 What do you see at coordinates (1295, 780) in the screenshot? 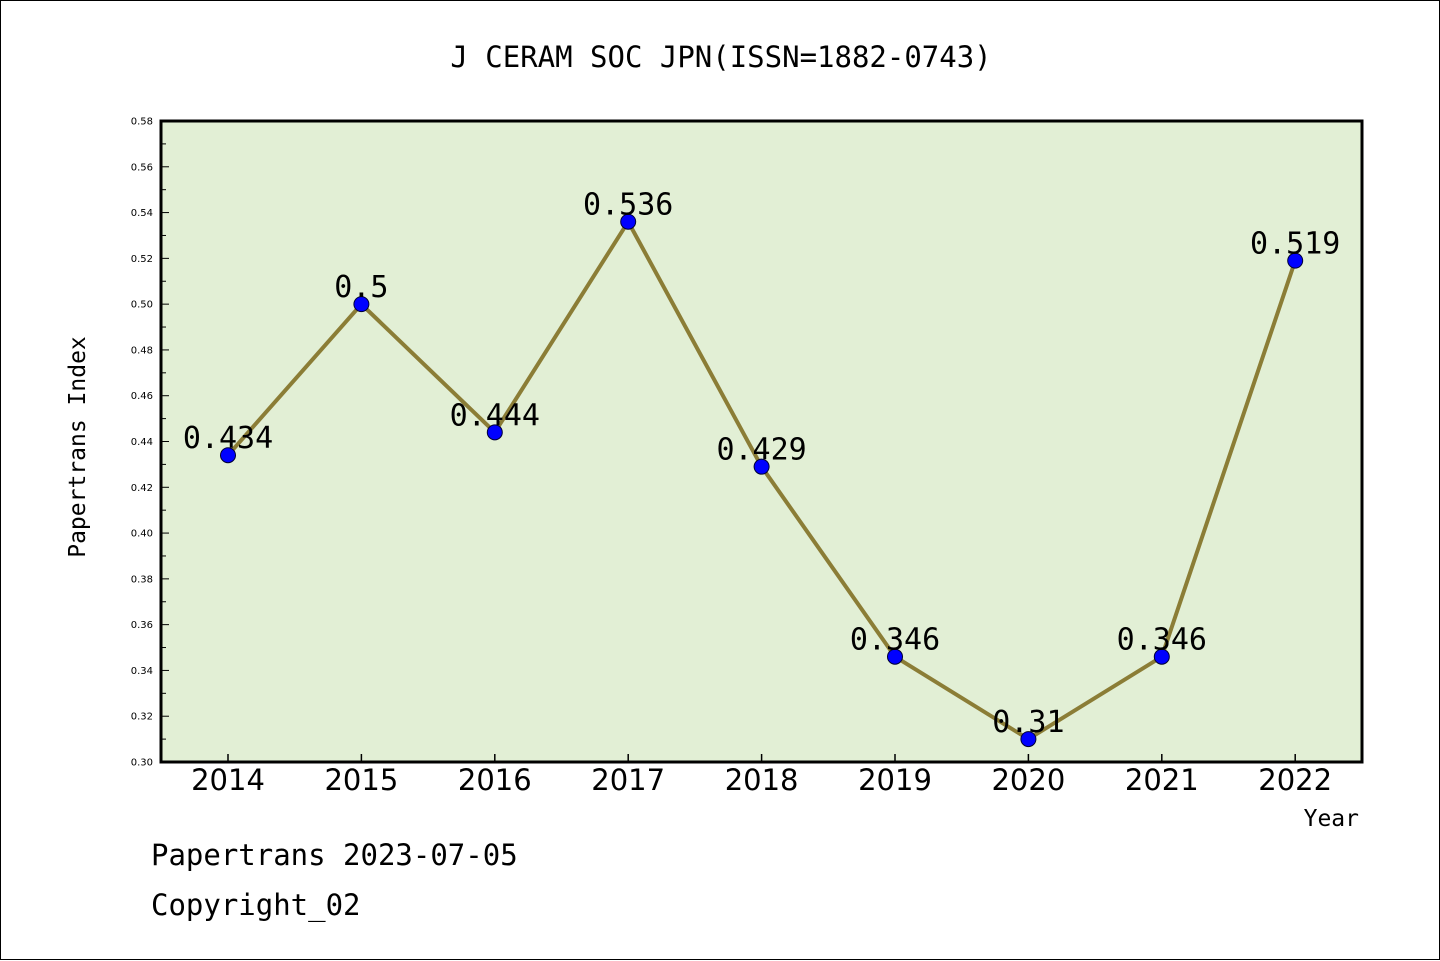
I see `x-tick-label: 2022` at bounding box center [1295, 780].